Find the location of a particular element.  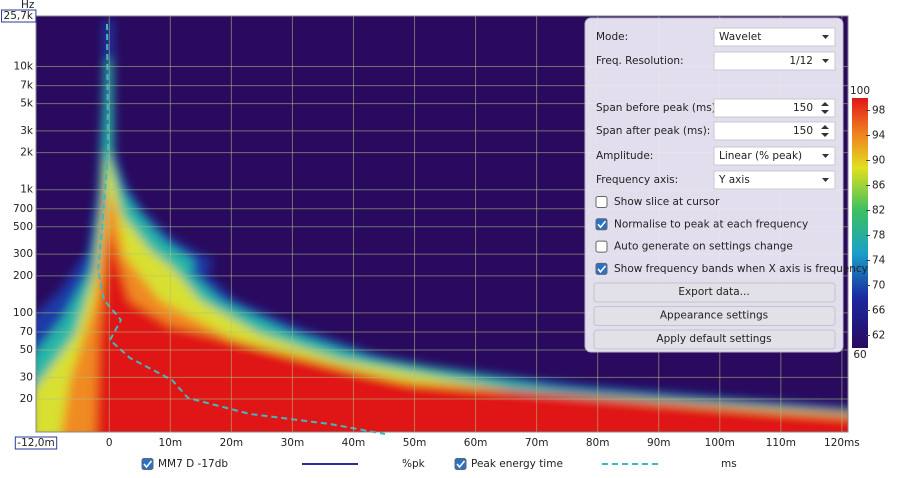

x-tick-label: 20m is located at coordinates (232, 443).